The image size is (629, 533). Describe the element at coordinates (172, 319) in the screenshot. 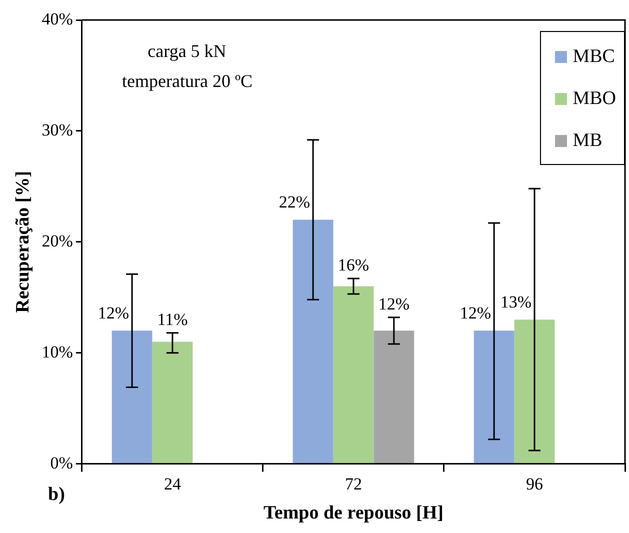

I see `data-label: 11%` at that location.